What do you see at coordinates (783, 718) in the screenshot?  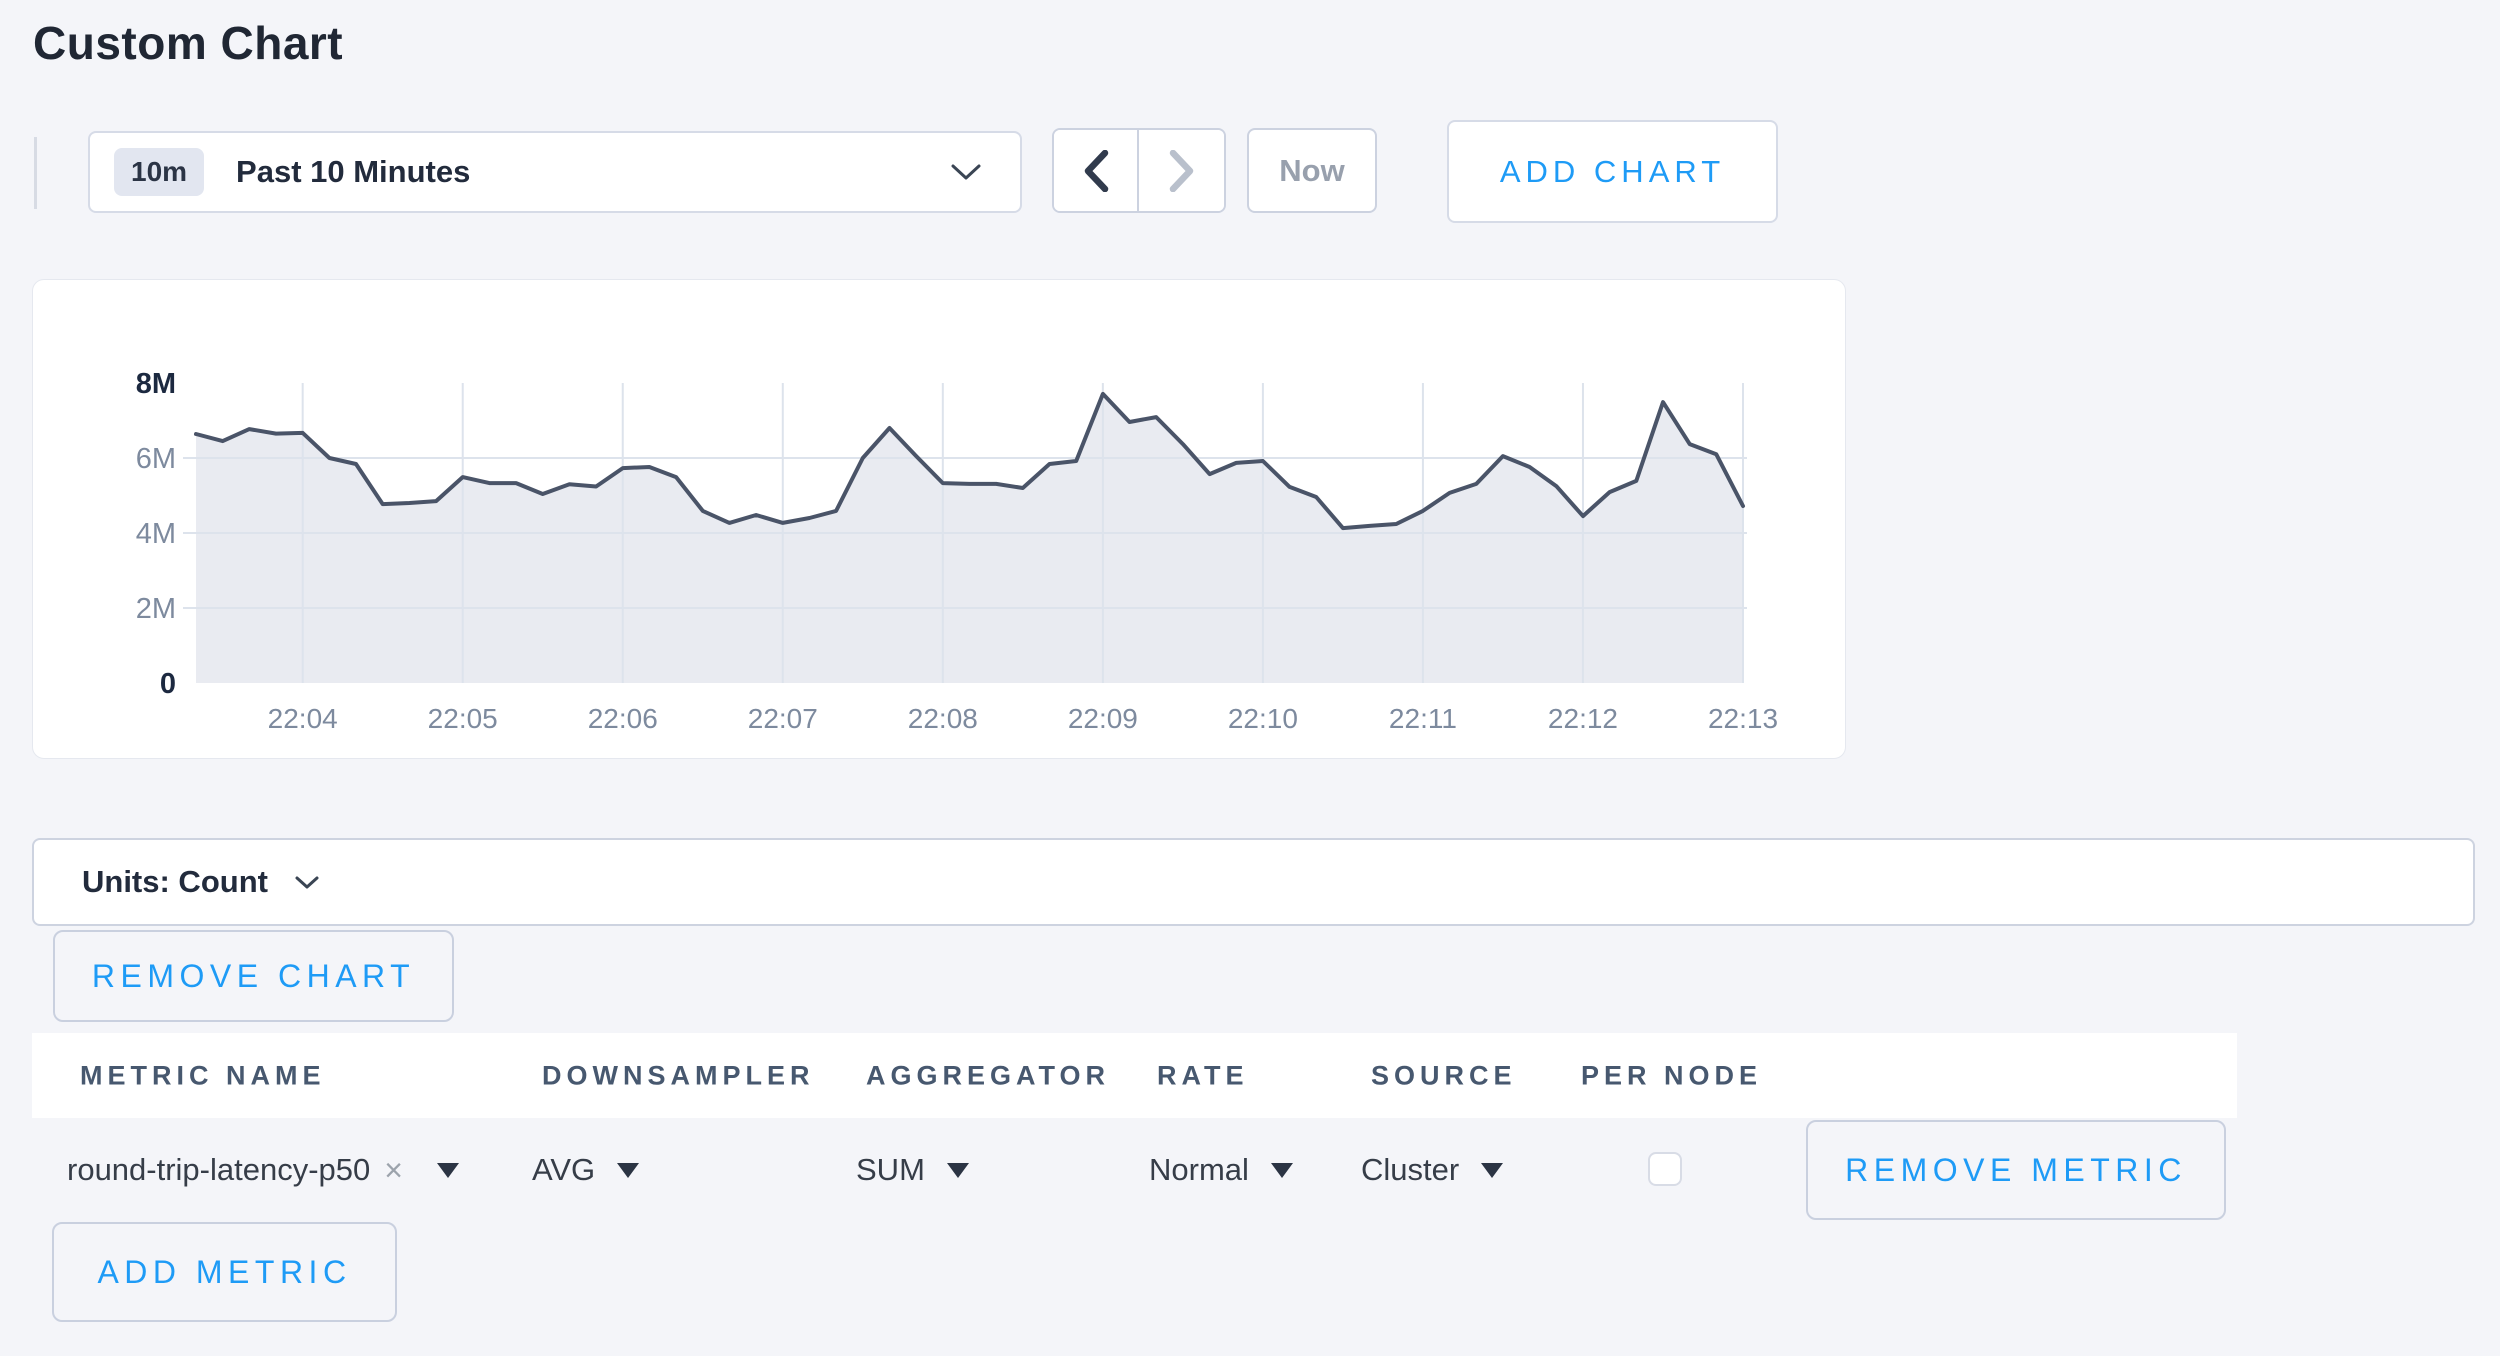 I see `x-axis-label: 22:07` at bounding box center [783, 718].